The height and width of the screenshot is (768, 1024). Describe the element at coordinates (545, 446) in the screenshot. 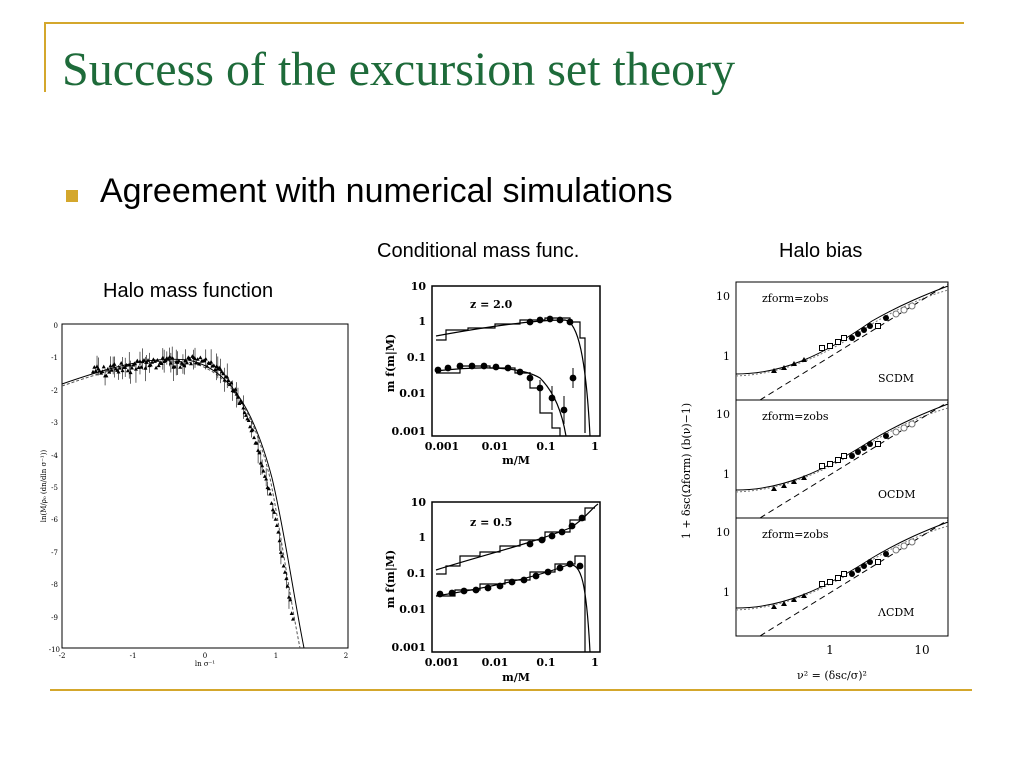

I see `cmf-top-xtick: 0.1` at that location.